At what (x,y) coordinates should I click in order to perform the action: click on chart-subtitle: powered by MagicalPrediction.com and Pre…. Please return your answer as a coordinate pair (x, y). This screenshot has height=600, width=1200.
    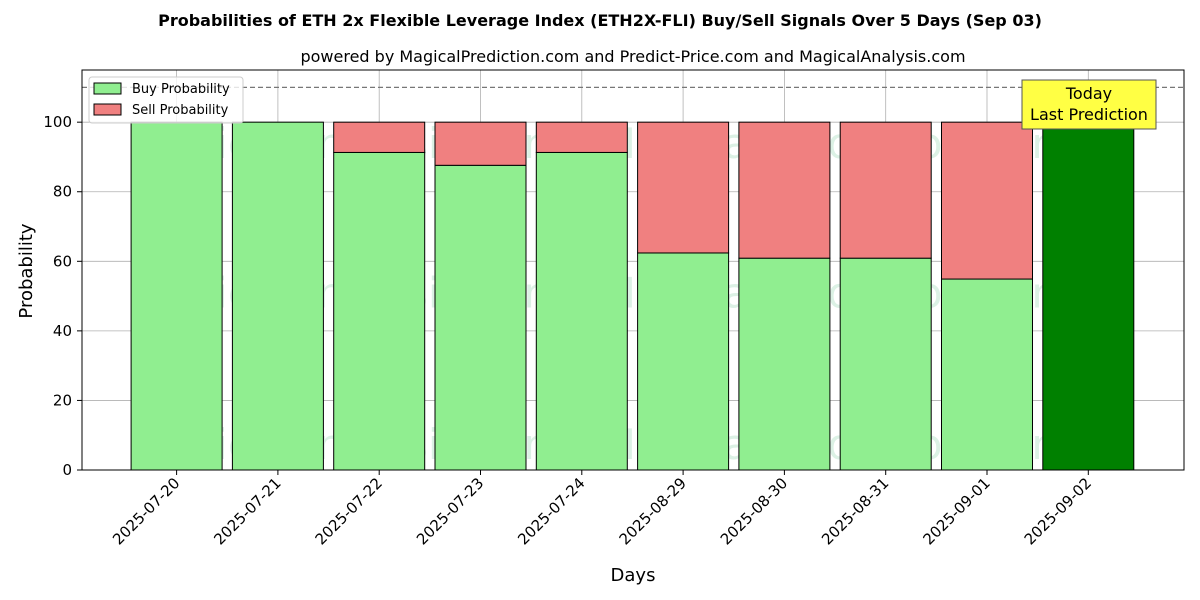
    Looking at the image, I should click on (632, 56).